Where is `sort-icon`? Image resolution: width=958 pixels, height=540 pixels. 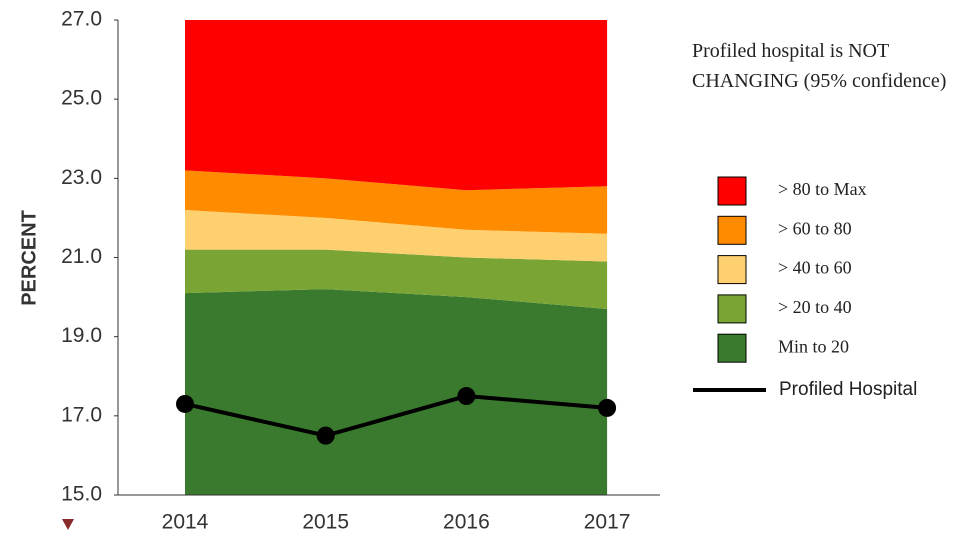 sort-icon is located at coordinates (68, 524).